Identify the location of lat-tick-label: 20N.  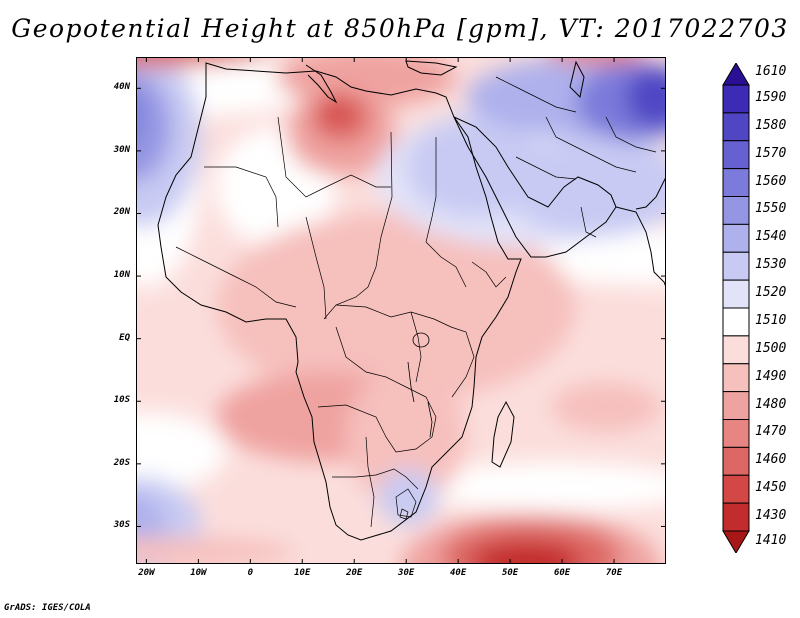
(121, 212).